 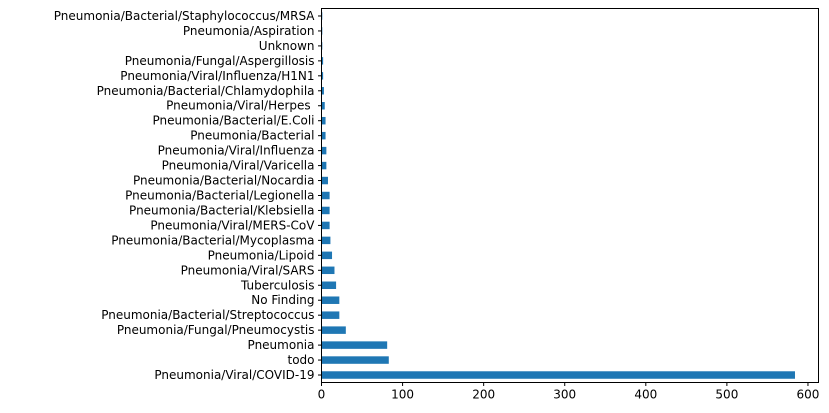 I want to click on y-tick-label: Pneumonia/Lipoid, so click(x=261, y=255).